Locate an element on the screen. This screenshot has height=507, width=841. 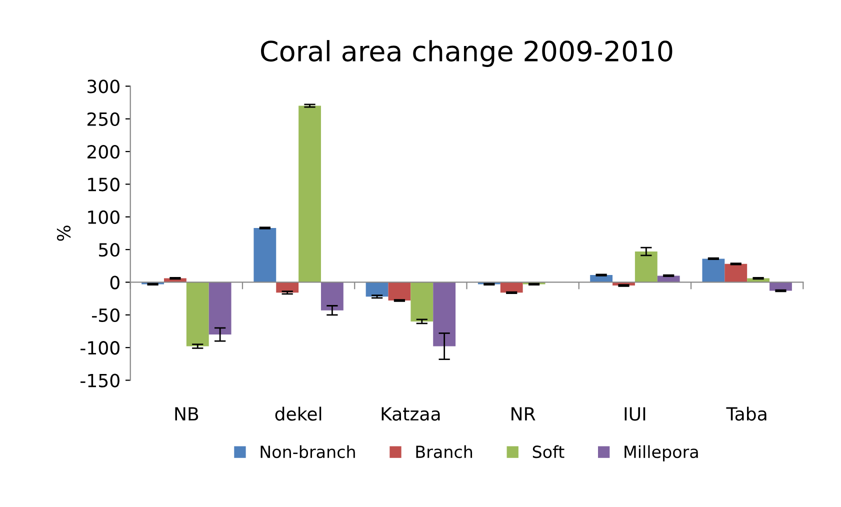
x-tick-label: dekel is located at coordinates (298, 413).